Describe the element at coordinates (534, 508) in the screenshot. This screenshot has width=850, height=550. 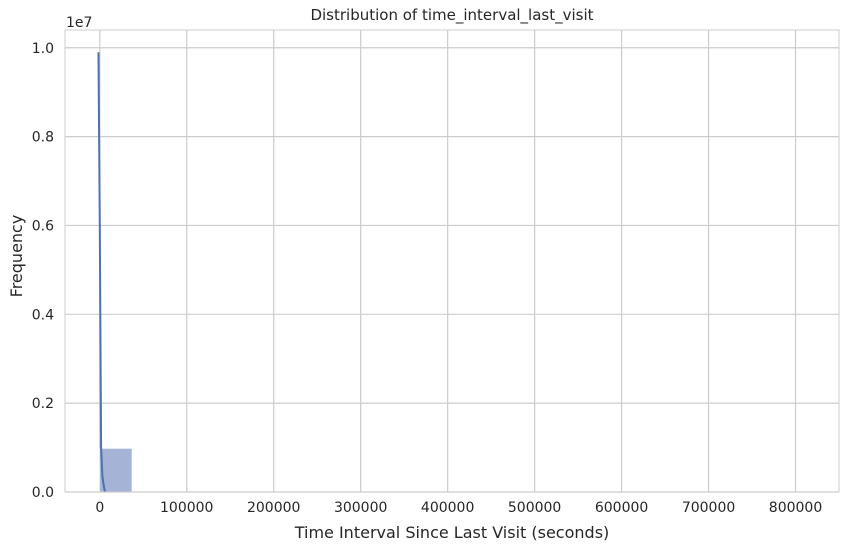
I see `x-tick-label: 500000` at that location.